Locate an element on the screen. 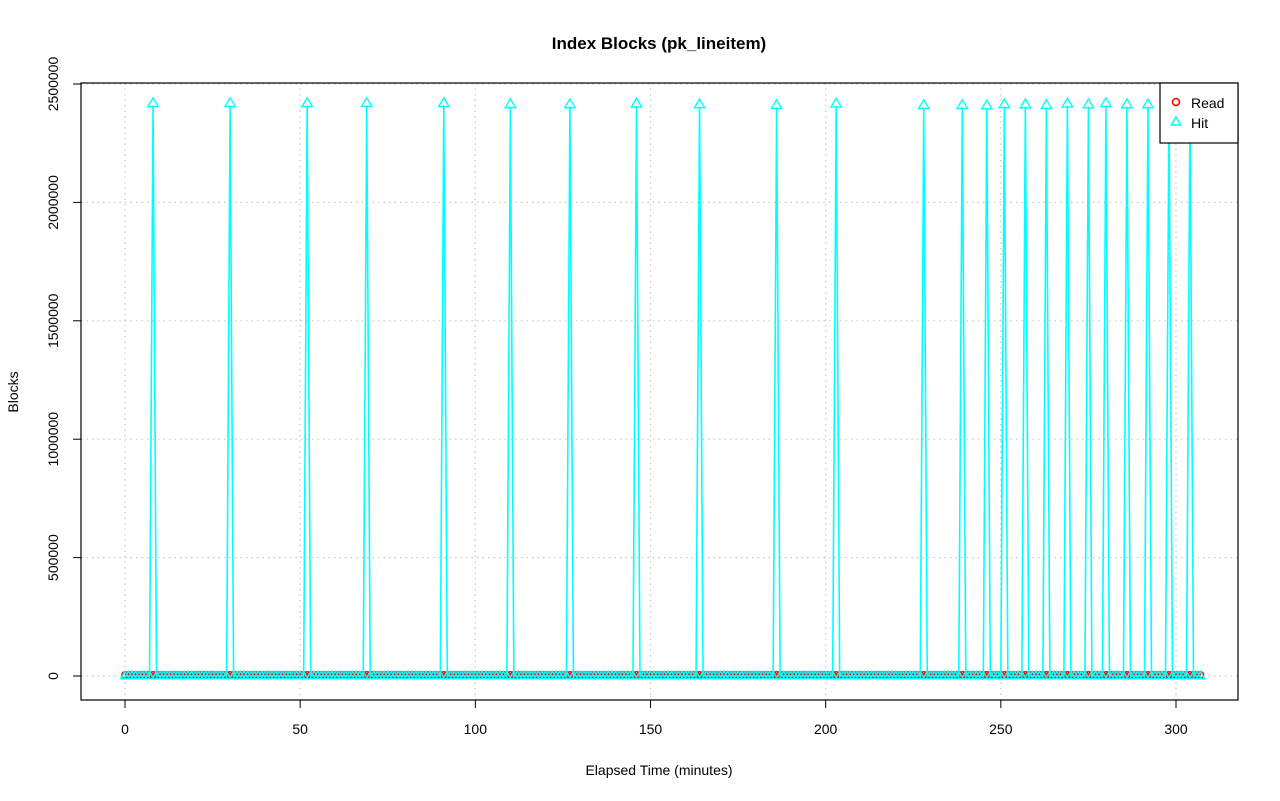  x-tick-label: 50 is located at coordinates (300, 729).